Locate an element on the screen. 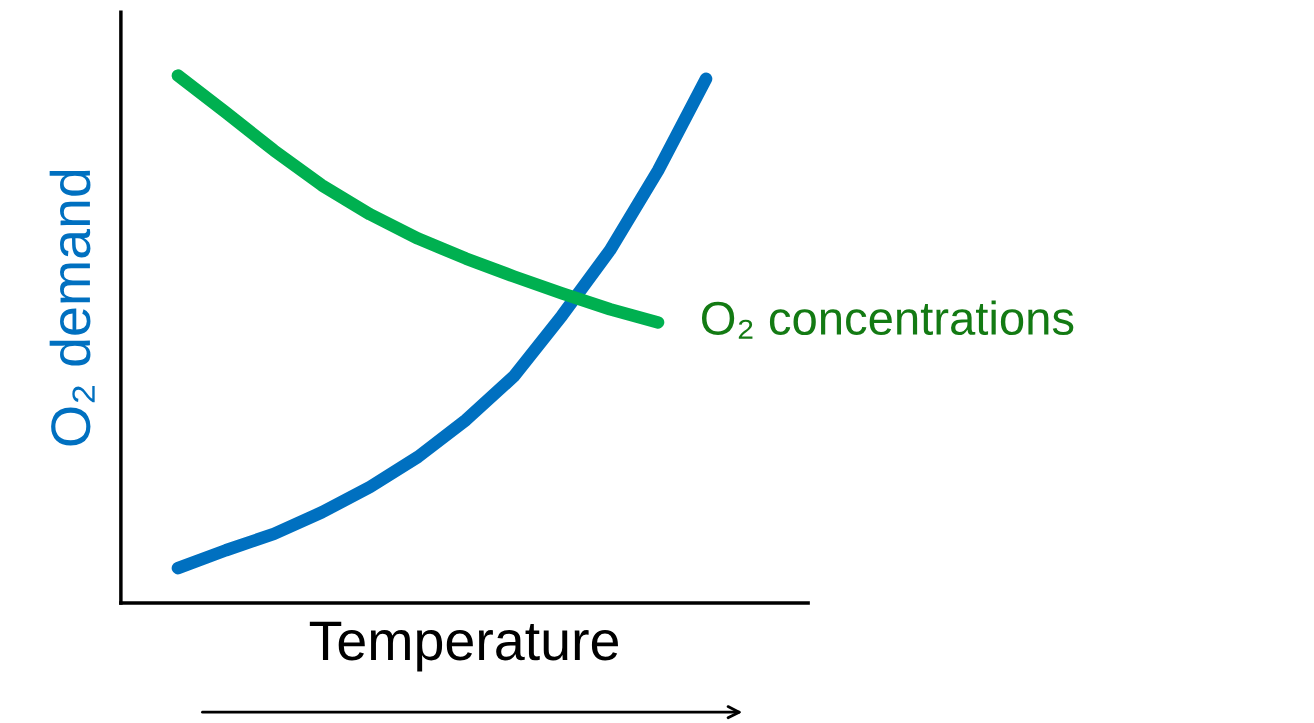 The height and width of the screenshot is (723, 1314). series-label: O₂ concentrations is located at coordinates (887, 319).